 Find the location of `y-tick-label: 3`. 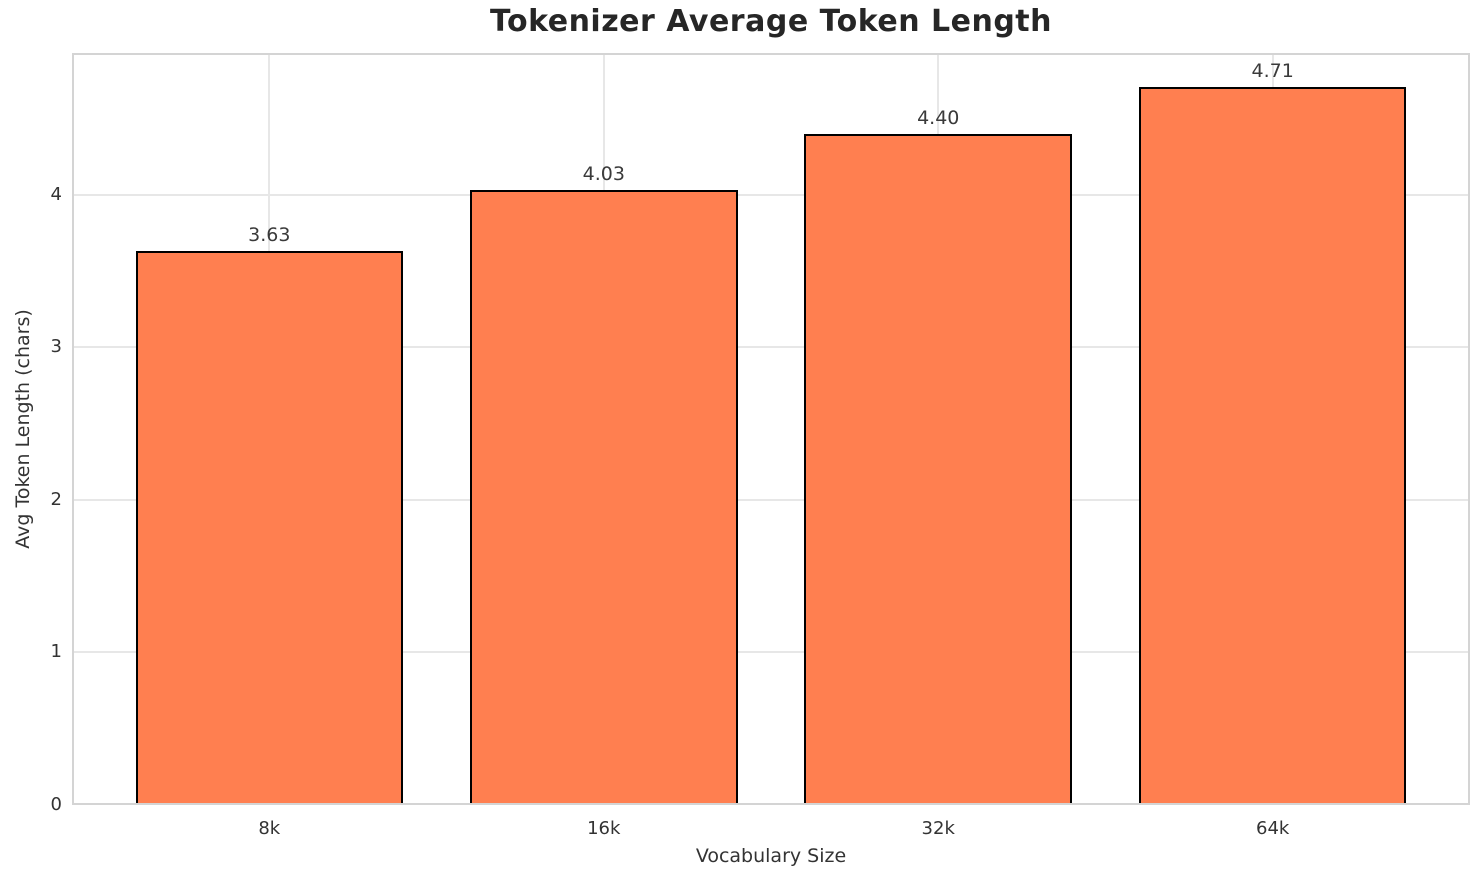

y-tick-label: 3 is located at coordinates (56, 347).